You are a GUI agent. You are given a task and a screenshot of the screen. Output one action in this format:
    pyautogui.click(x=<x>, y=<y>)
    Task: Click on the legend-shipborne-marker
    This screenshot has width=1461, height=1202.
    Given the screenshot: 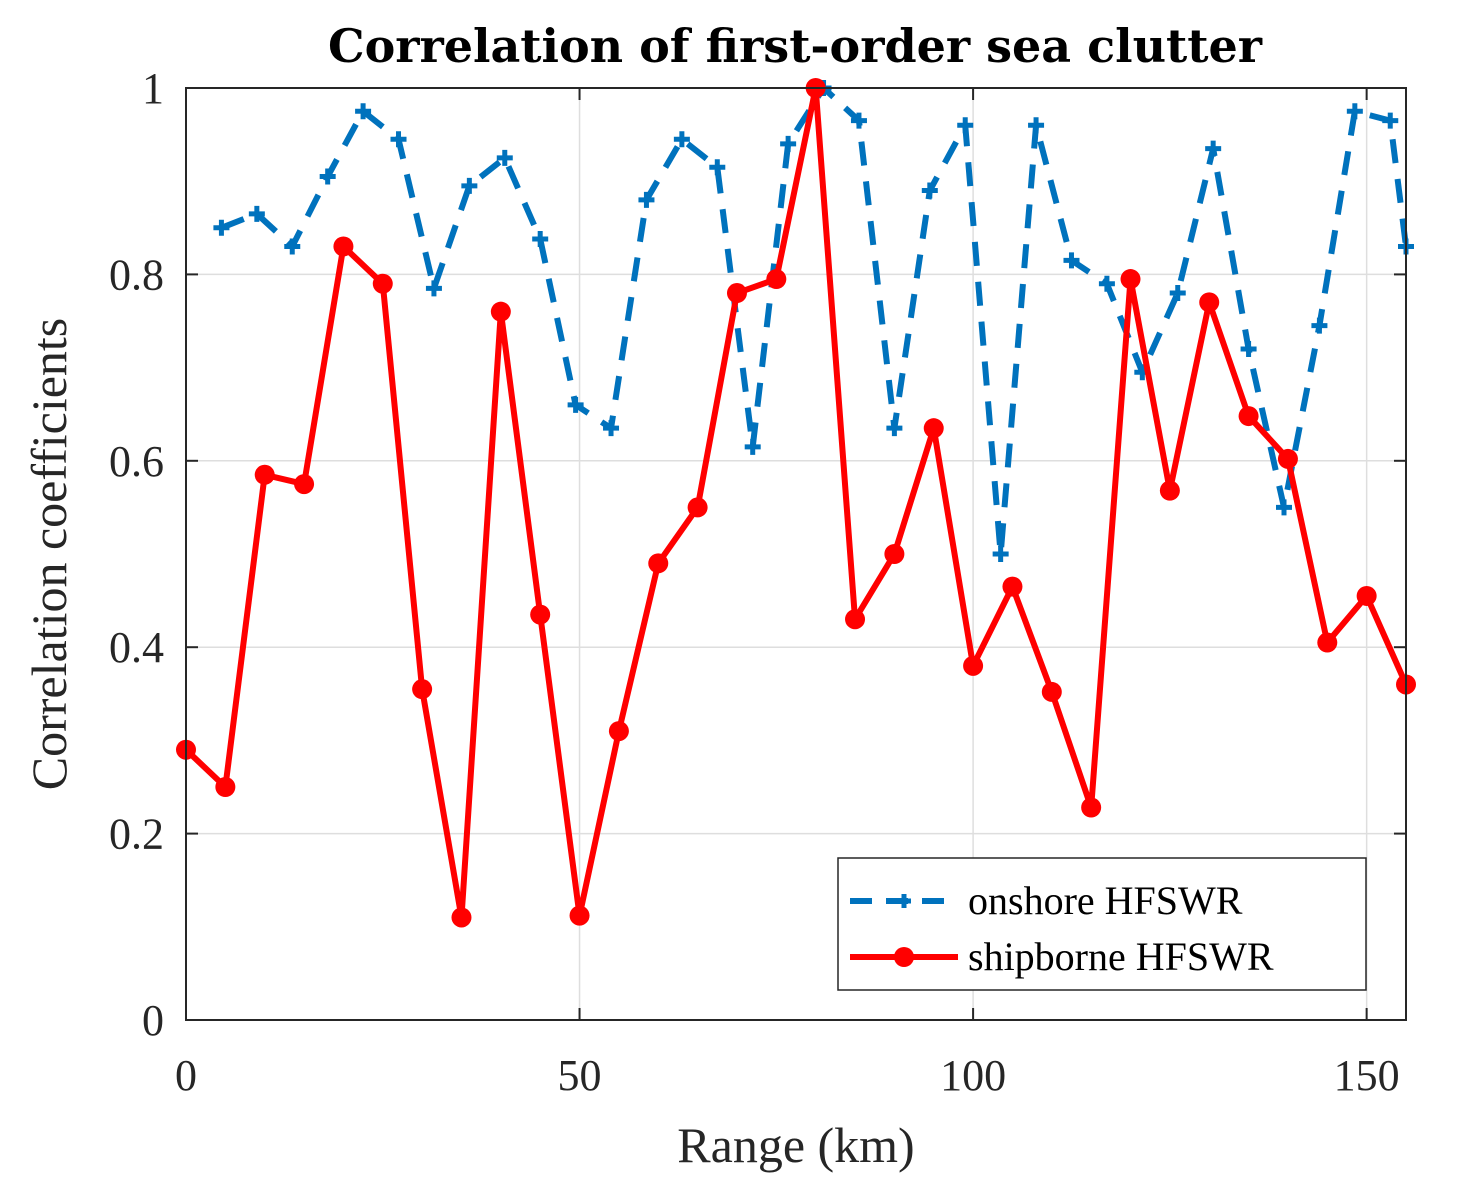 What is the action you would take?
    pyautogui.click(x=904, y=957)
    